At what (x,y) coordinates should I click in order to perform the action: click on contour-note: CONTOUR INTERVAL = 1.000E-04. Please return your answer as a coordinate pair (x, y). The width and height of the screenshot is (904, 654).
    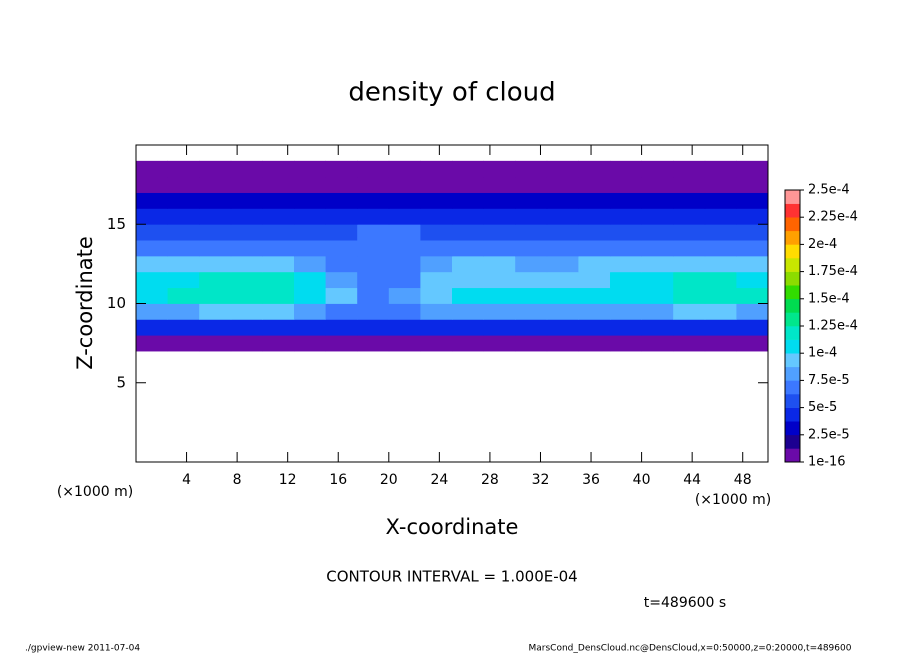
    Looking at the image, I should click on (451, 577).